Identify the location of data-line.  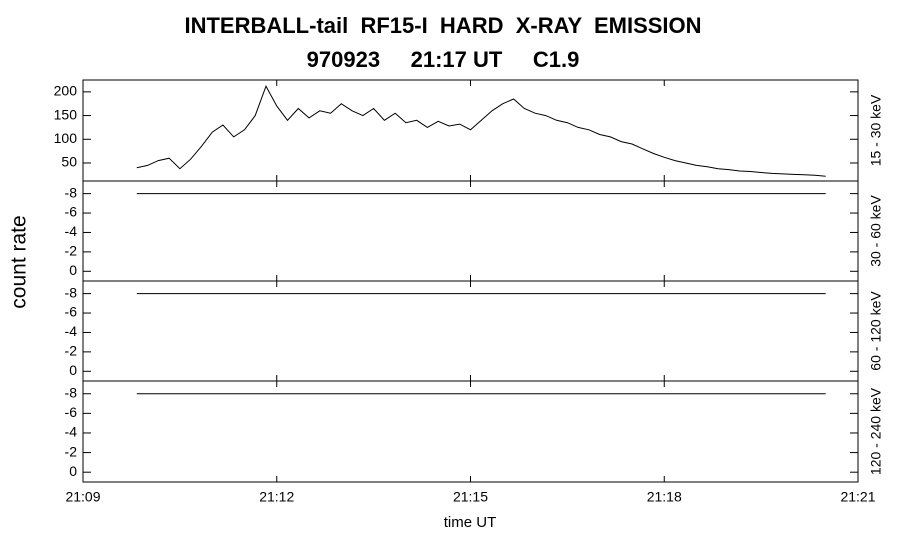
(481, 130).